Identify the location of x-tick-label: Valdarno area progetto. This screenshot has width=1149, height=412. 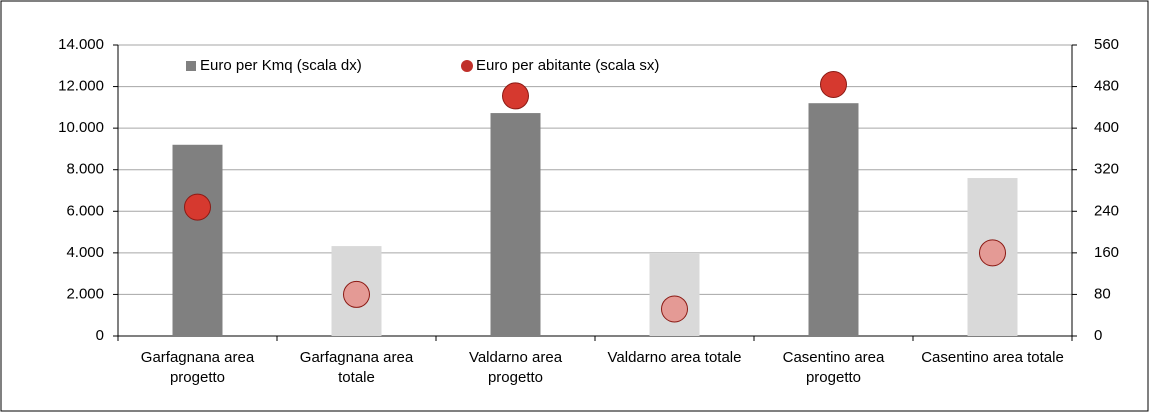
(515, 367).